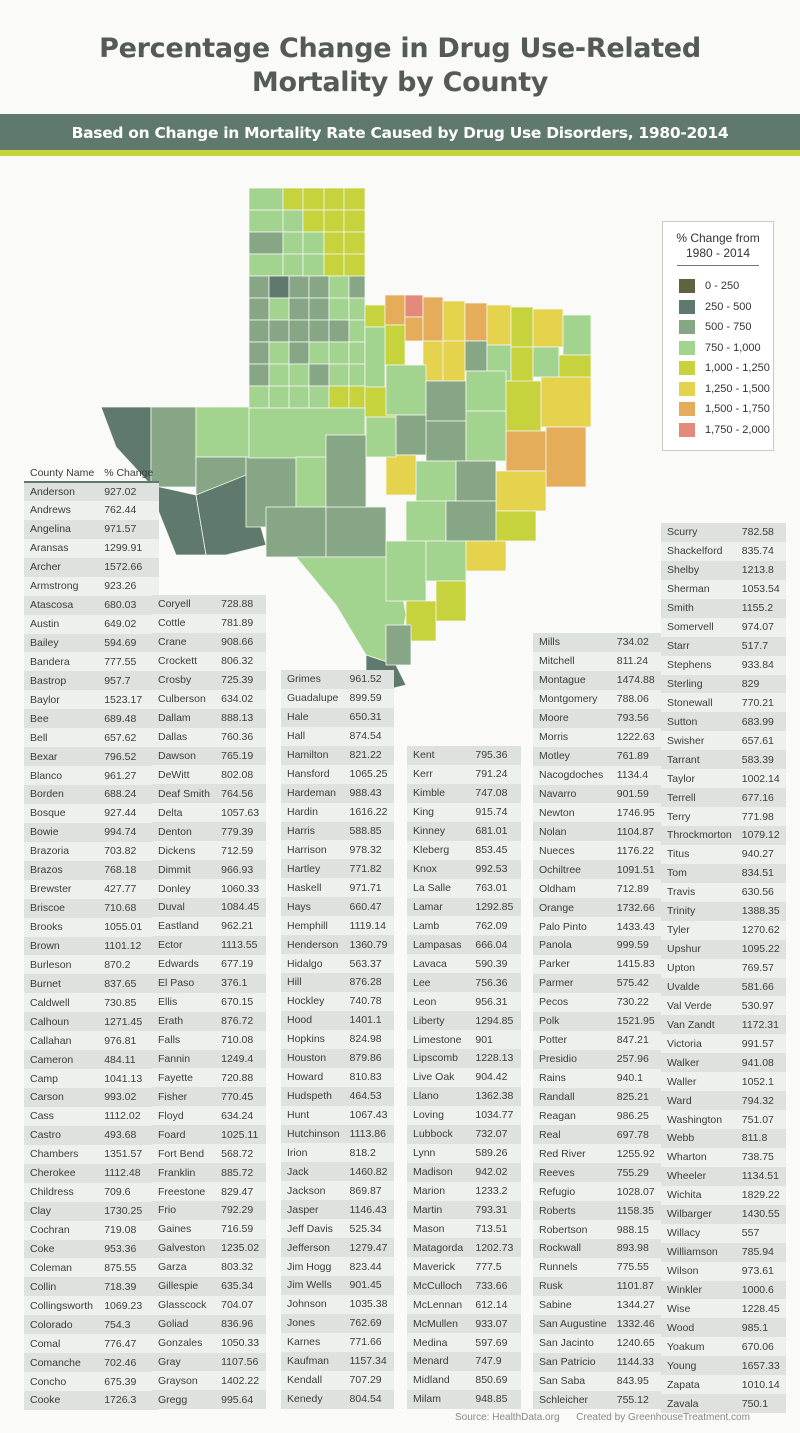 The image size is (800, 1433). What do you see at coordinates (241, 794) in the screenshot?
I see `percent-change-value: 764.56` at bounding box center [241, 794].